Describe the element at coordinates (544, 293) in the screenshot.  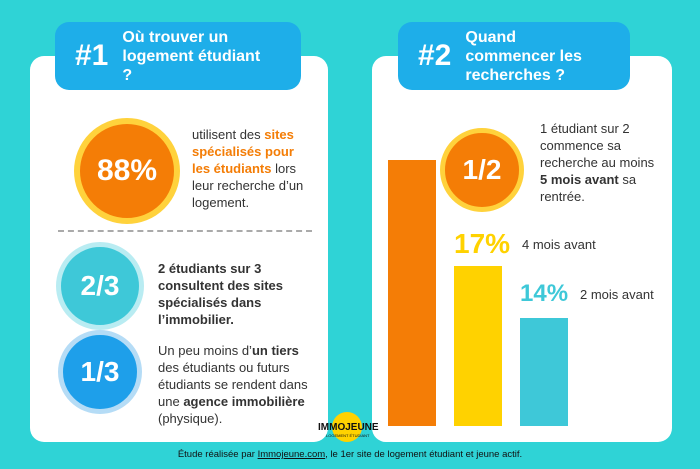
I see `stat-figure: 14%` at that location.